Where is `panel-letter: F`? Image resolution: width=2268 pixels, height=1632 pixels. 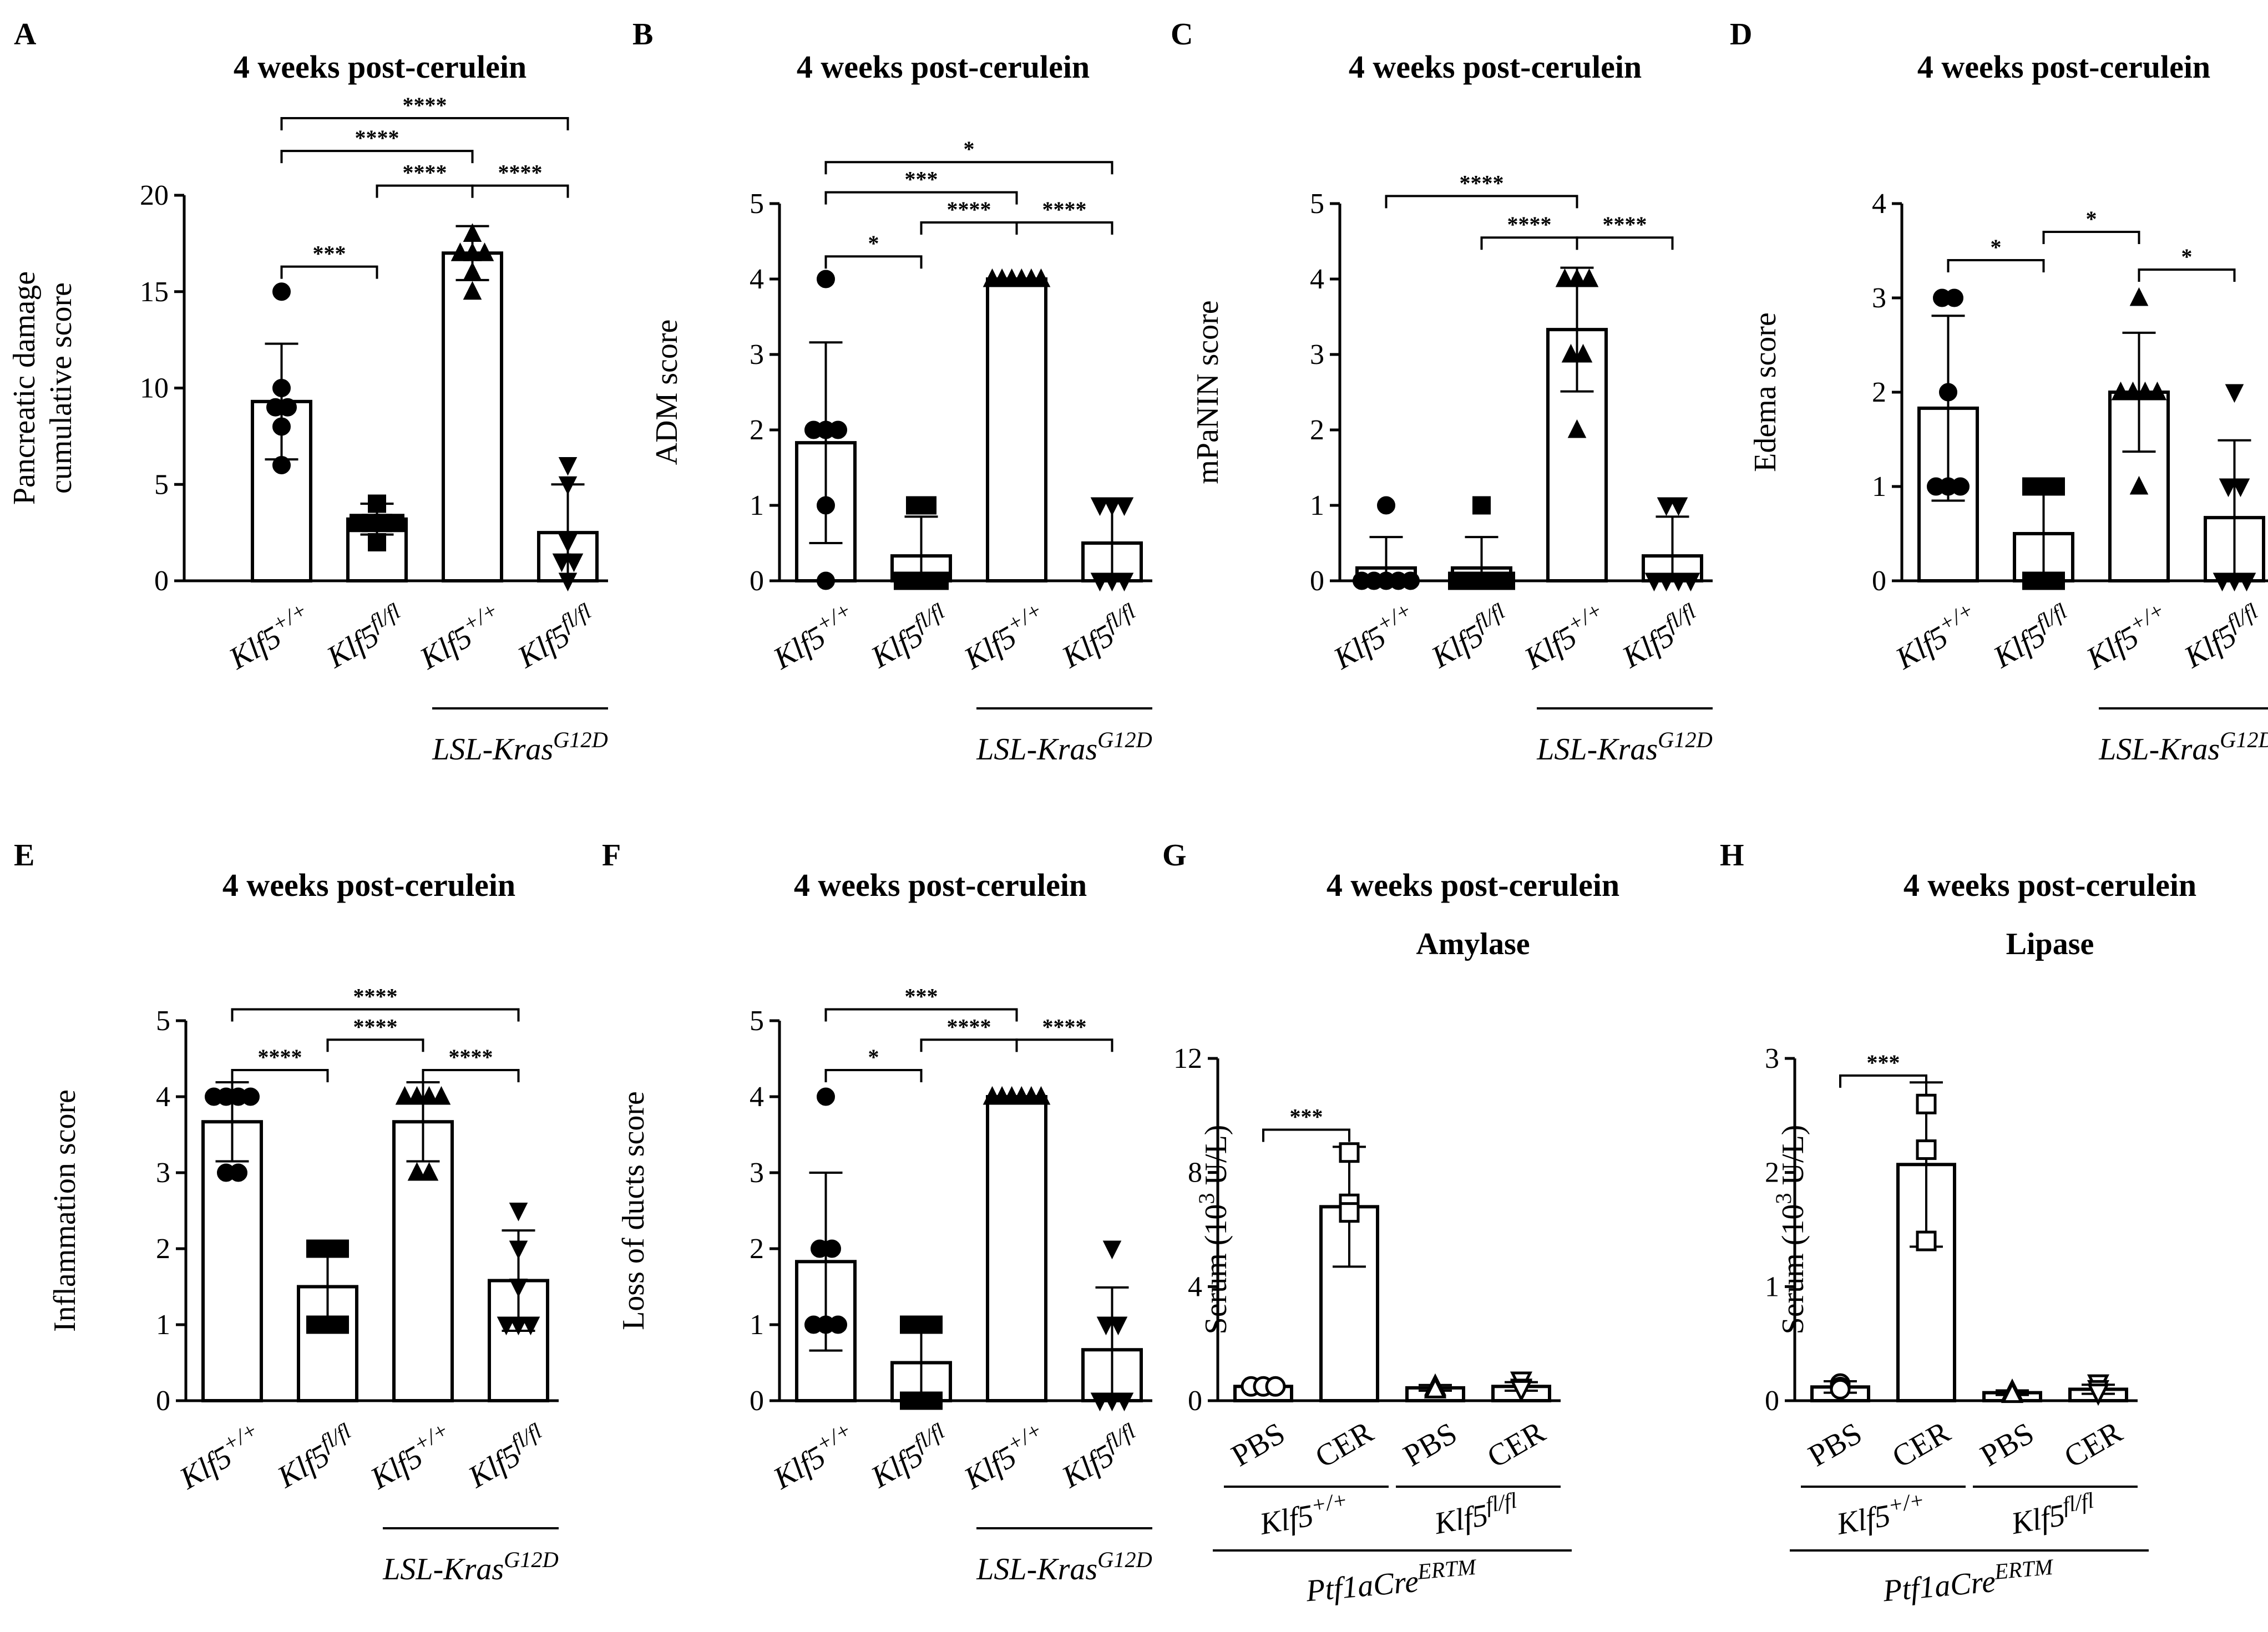 panel-letter: F is located at coordinates (611, 856).